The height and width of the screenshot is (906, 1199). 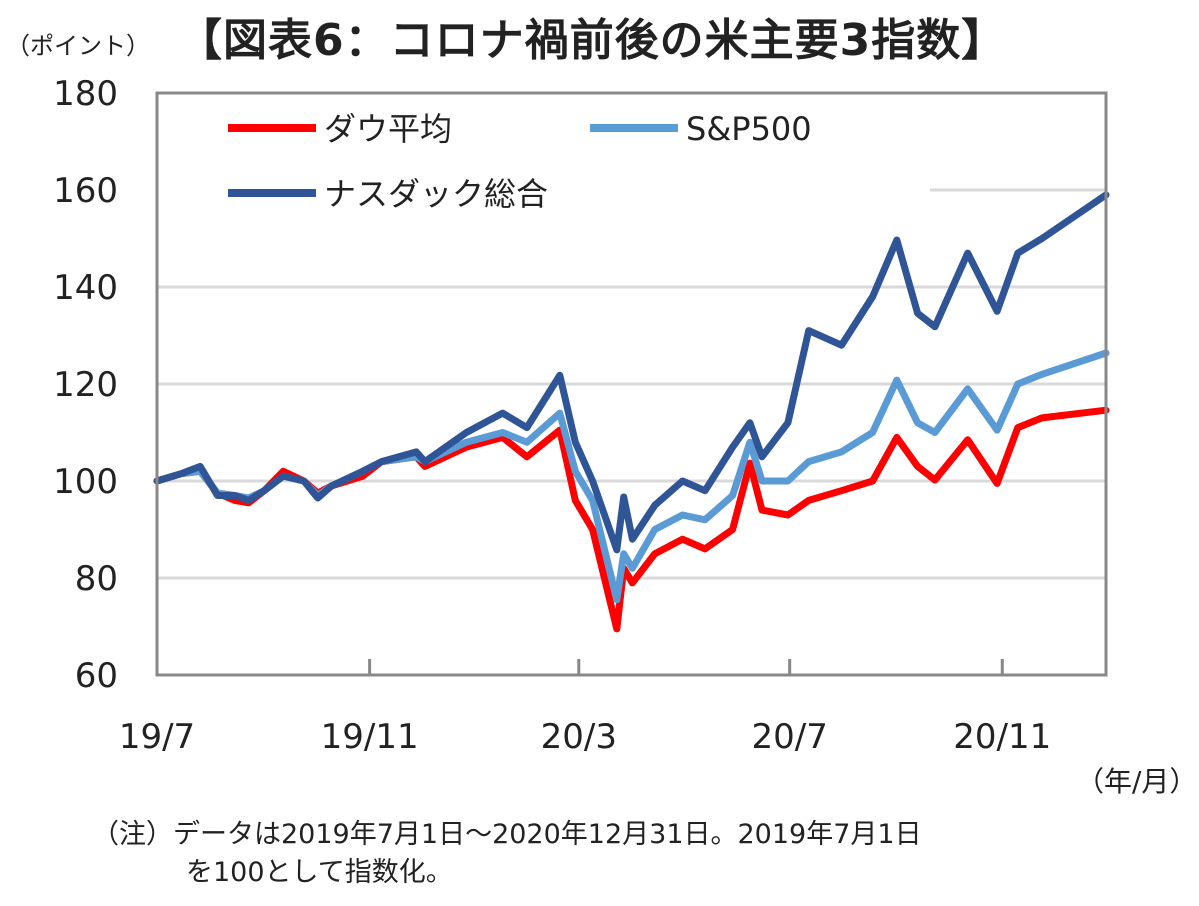 What do you see at coordinates (85, 482) in the screenshot?
I see `y-tick-label: 100` at bounding box center [85, 482].